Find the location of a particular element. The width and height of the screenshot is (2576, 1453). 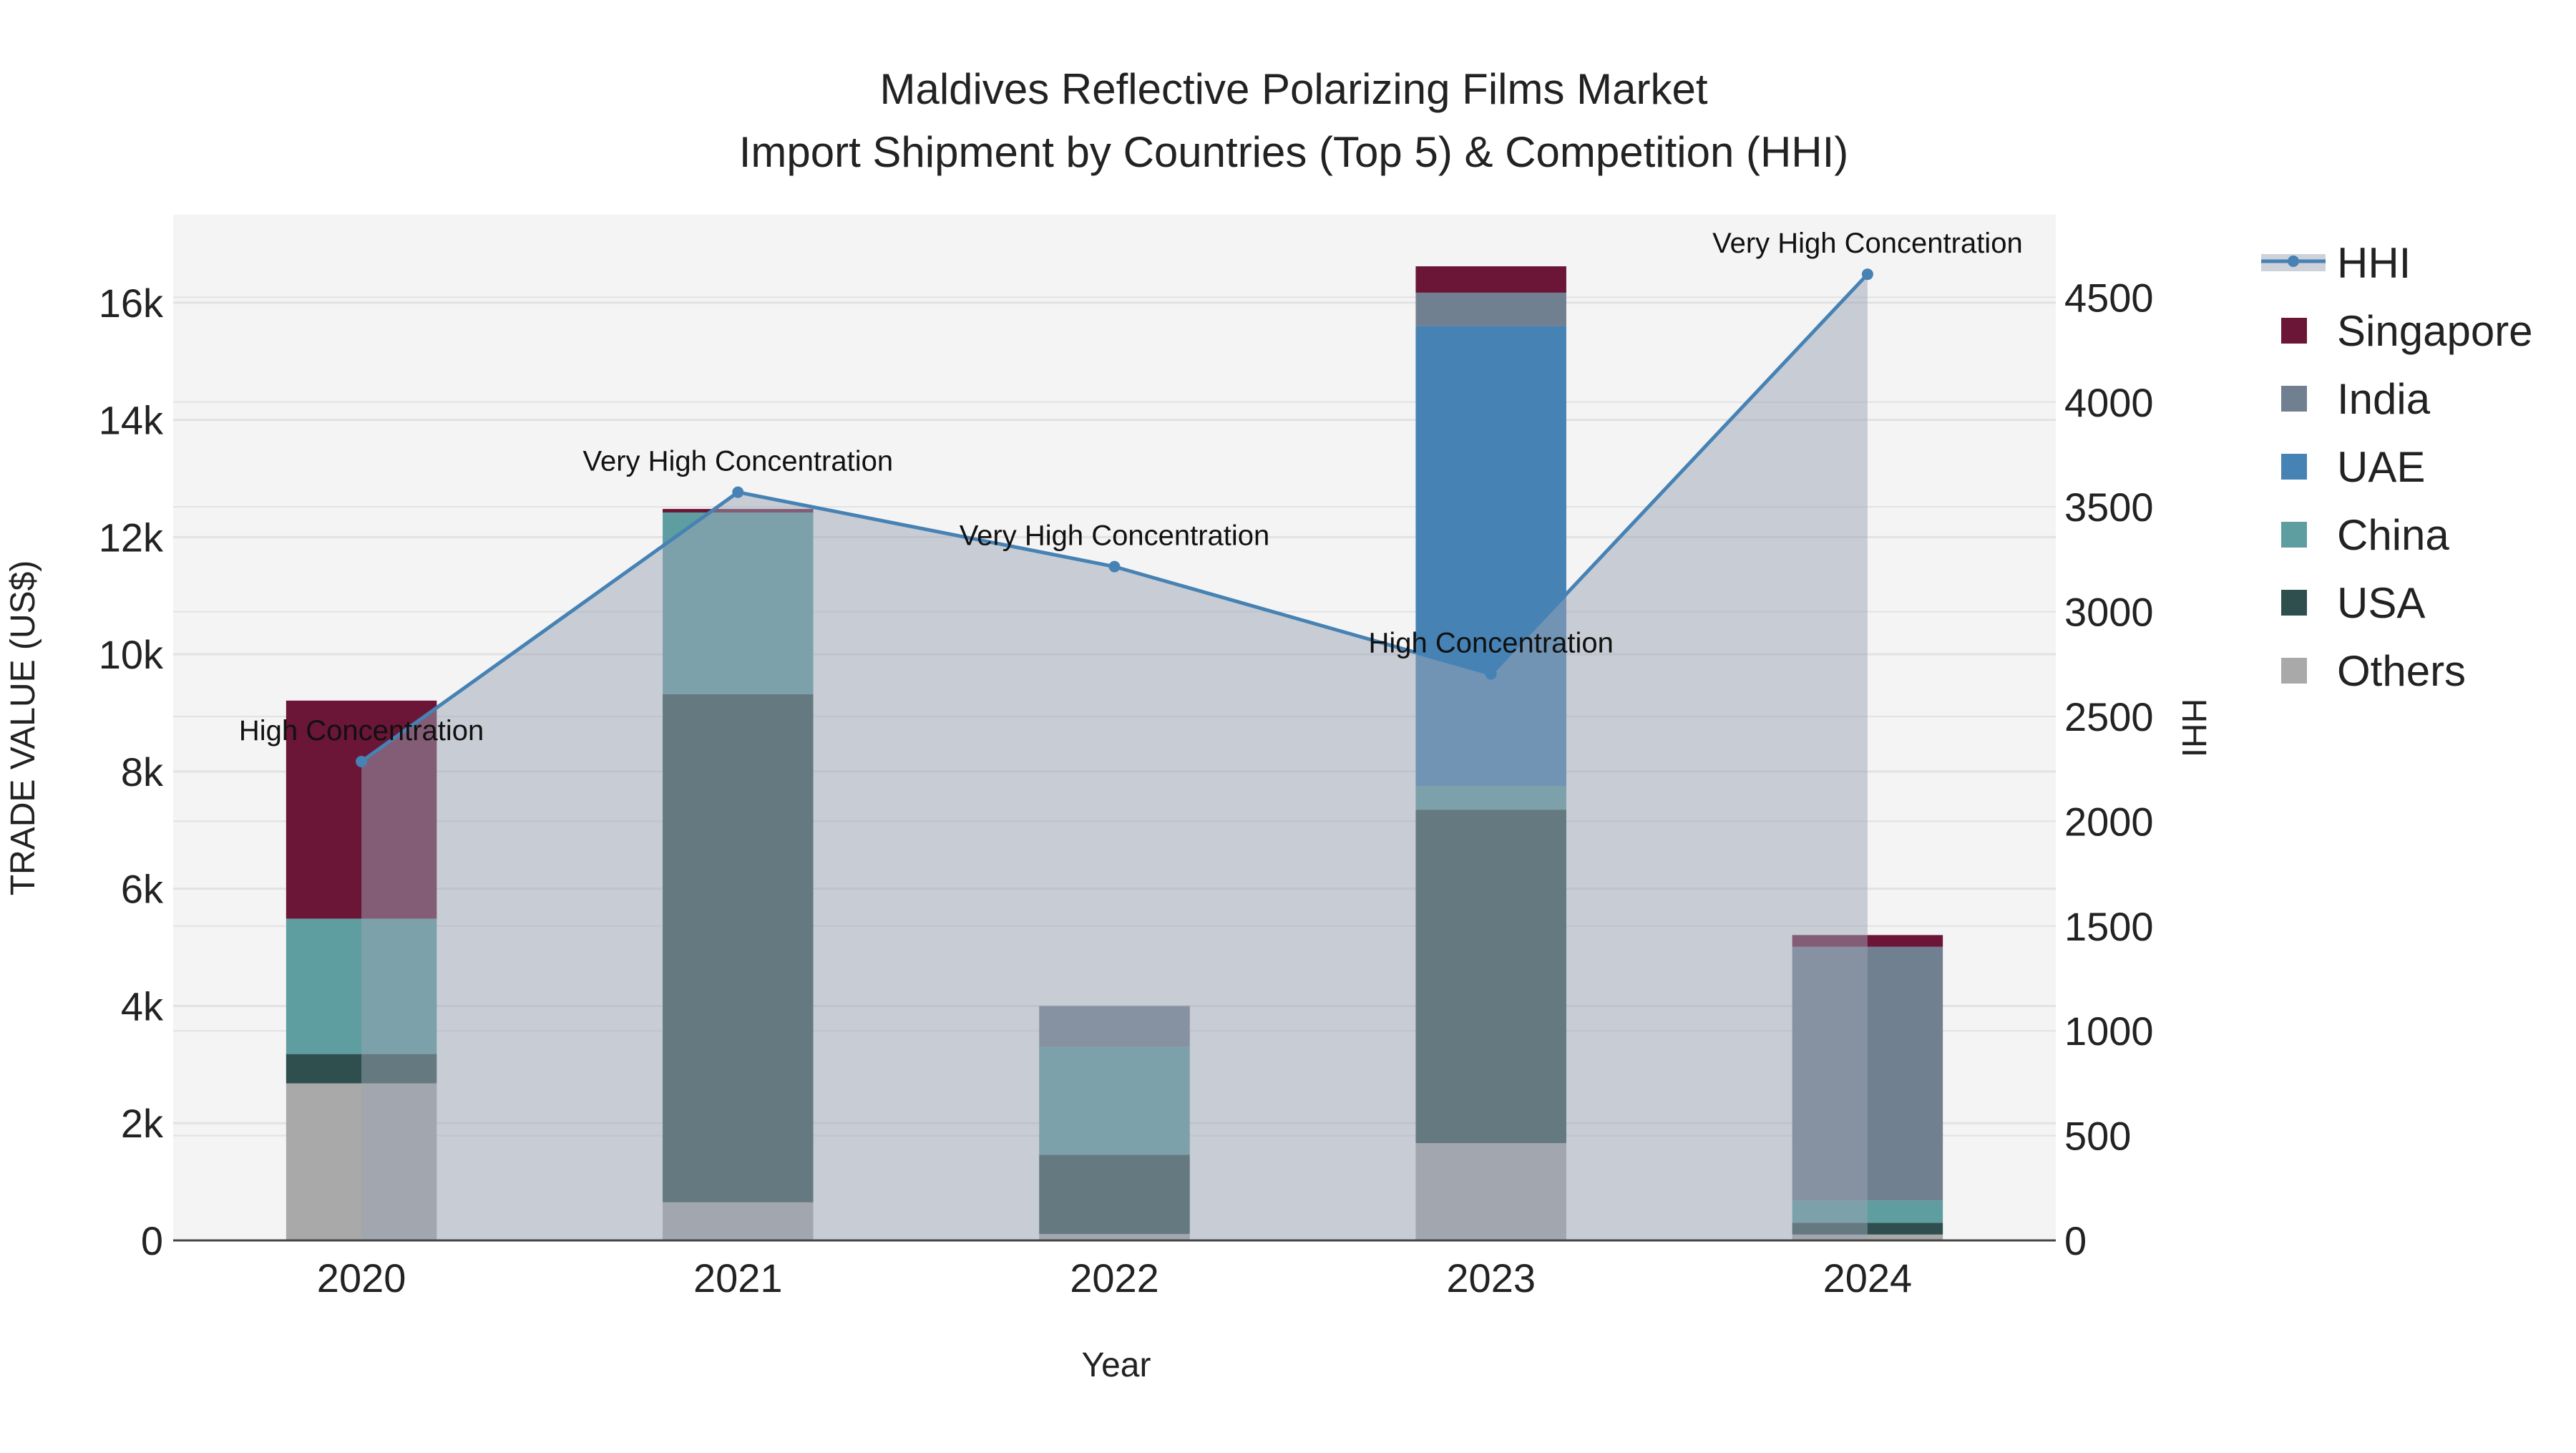

y-axis-ticks: 0 2k 4k 6k 8k 10k 12k 14k 16k is located at coordinates (131, 772).